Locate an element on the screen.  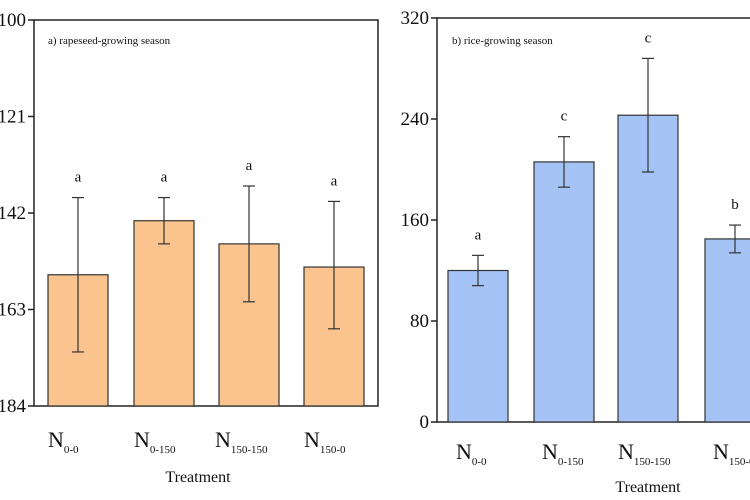
panel-a-bar is located at coordinates (164, 313).